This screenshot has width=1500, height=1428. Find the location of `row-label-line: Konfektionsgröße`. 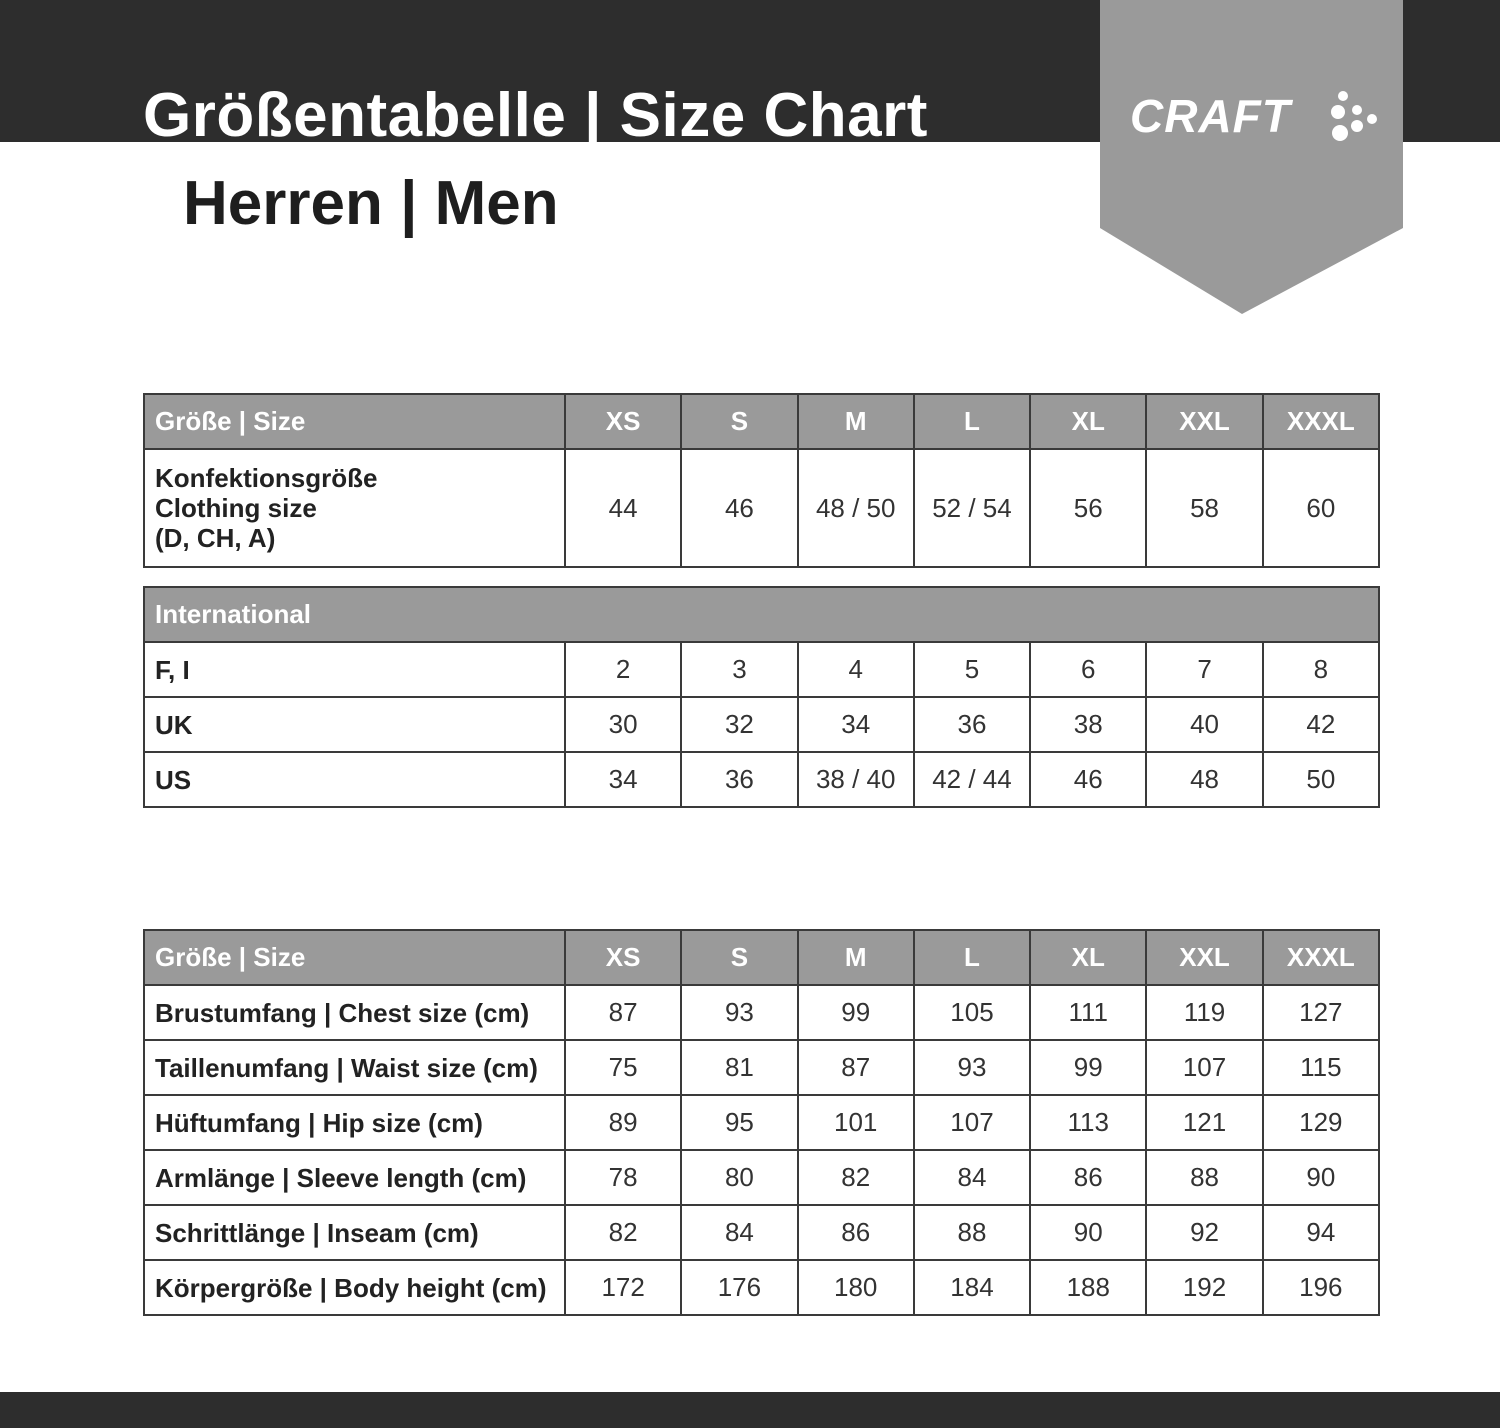

row-label-line: Konfektionsgröße is located at coordinates (266, 478).